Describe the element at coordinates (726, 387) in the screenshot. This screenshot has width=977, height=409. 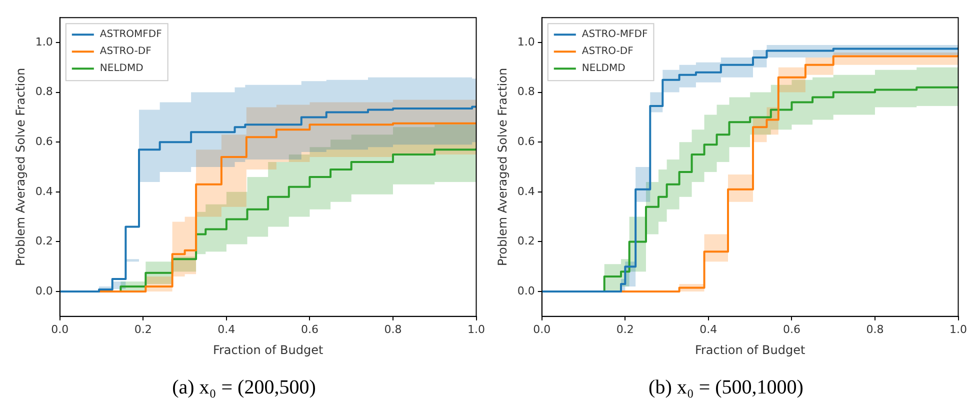
I see `text: (b) x₀ = (500,1000)` at that location.